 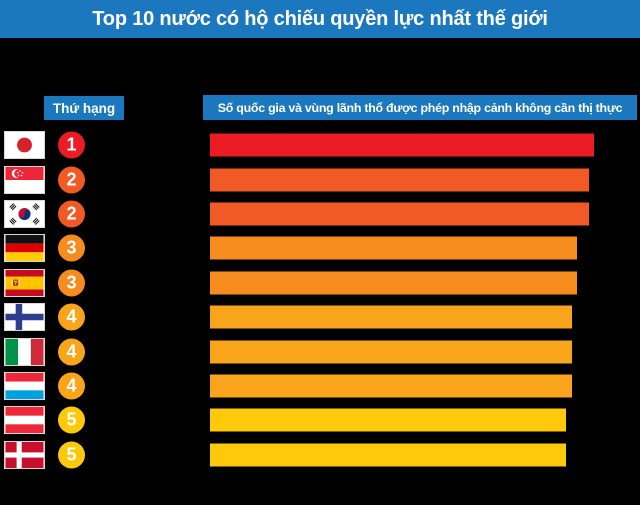 I want to click on rank-bar-luxembourg, so click(x=391, y=386).